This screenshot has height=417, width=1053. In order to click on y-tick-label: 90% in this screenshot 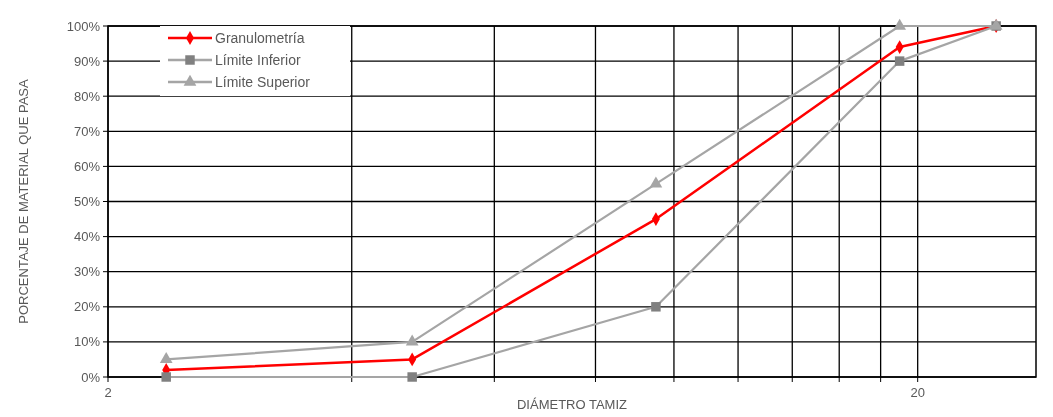, I will do `click(87, 61)`.